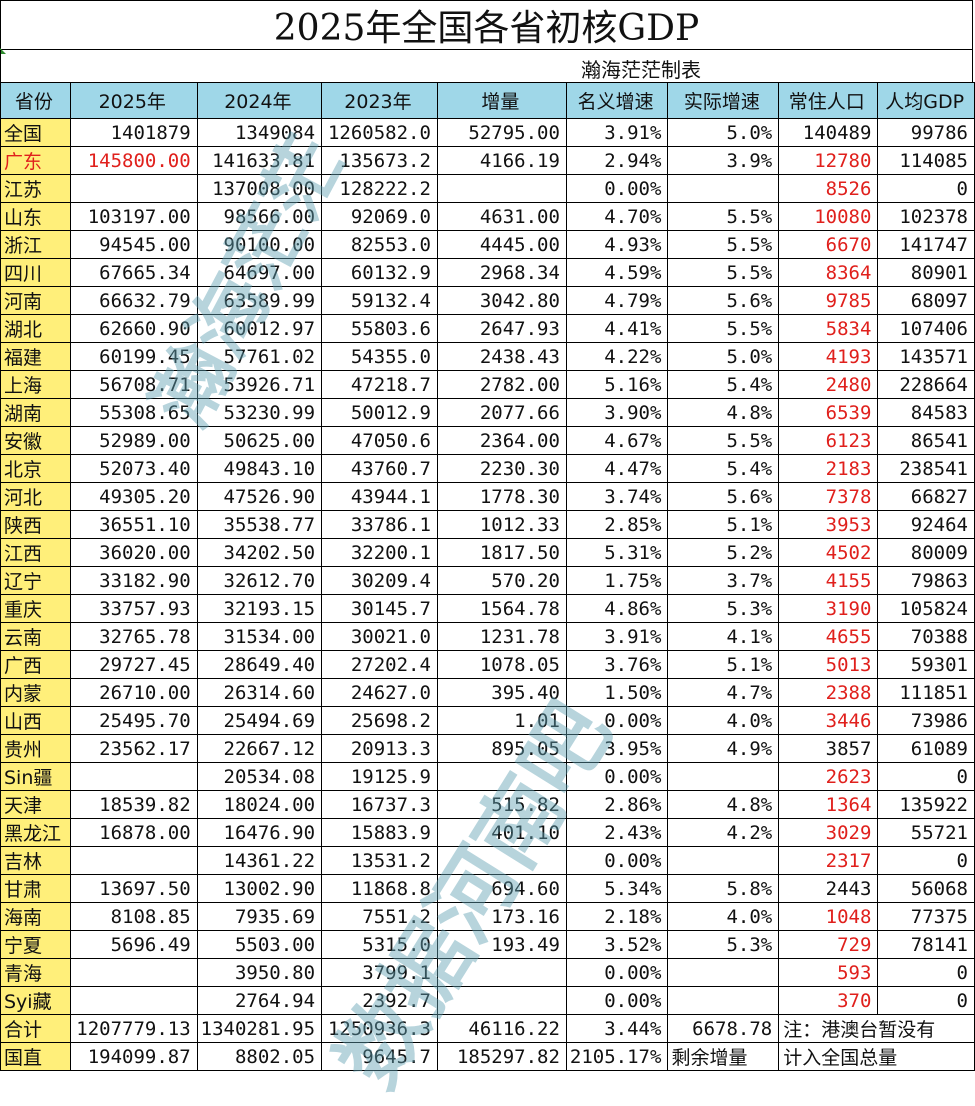  What do you see at coordinates (723, 1056) in the screenshot?
I see `remaining-increase-label: 剩余增量` at bounding box center [723, 1056].